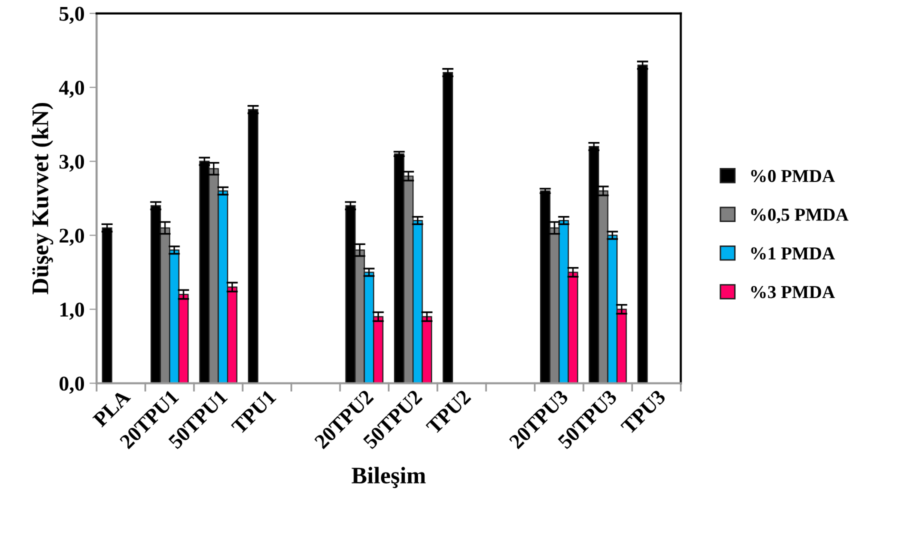 The height and width of the screenshot is (536, 920). Describe the element at coordinates (43, 198) in the screenshot. I see `y-axis-title: Düşey Kuvvet (kN)` at that location.